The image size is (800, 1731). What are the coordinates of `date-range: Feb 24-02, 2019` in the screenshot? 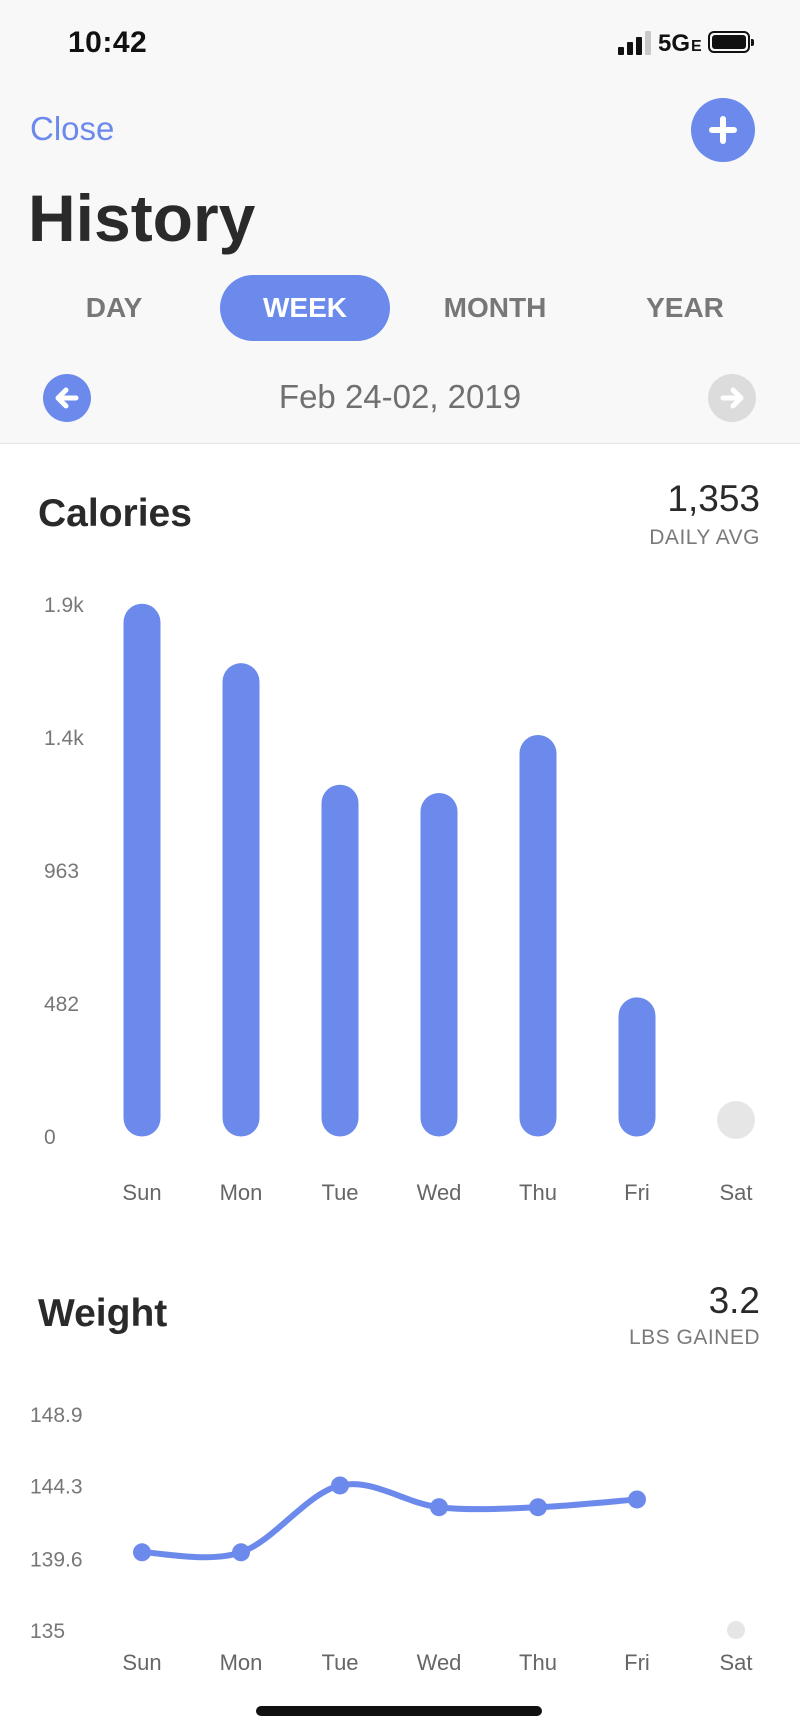 It's located at (400, 396).